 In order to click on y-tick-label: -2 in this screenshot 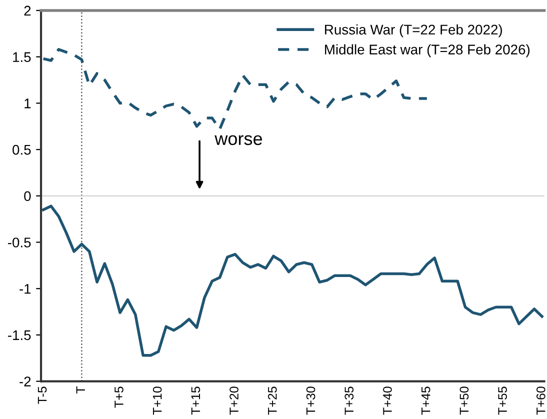, I will do `click(25, 381)`.